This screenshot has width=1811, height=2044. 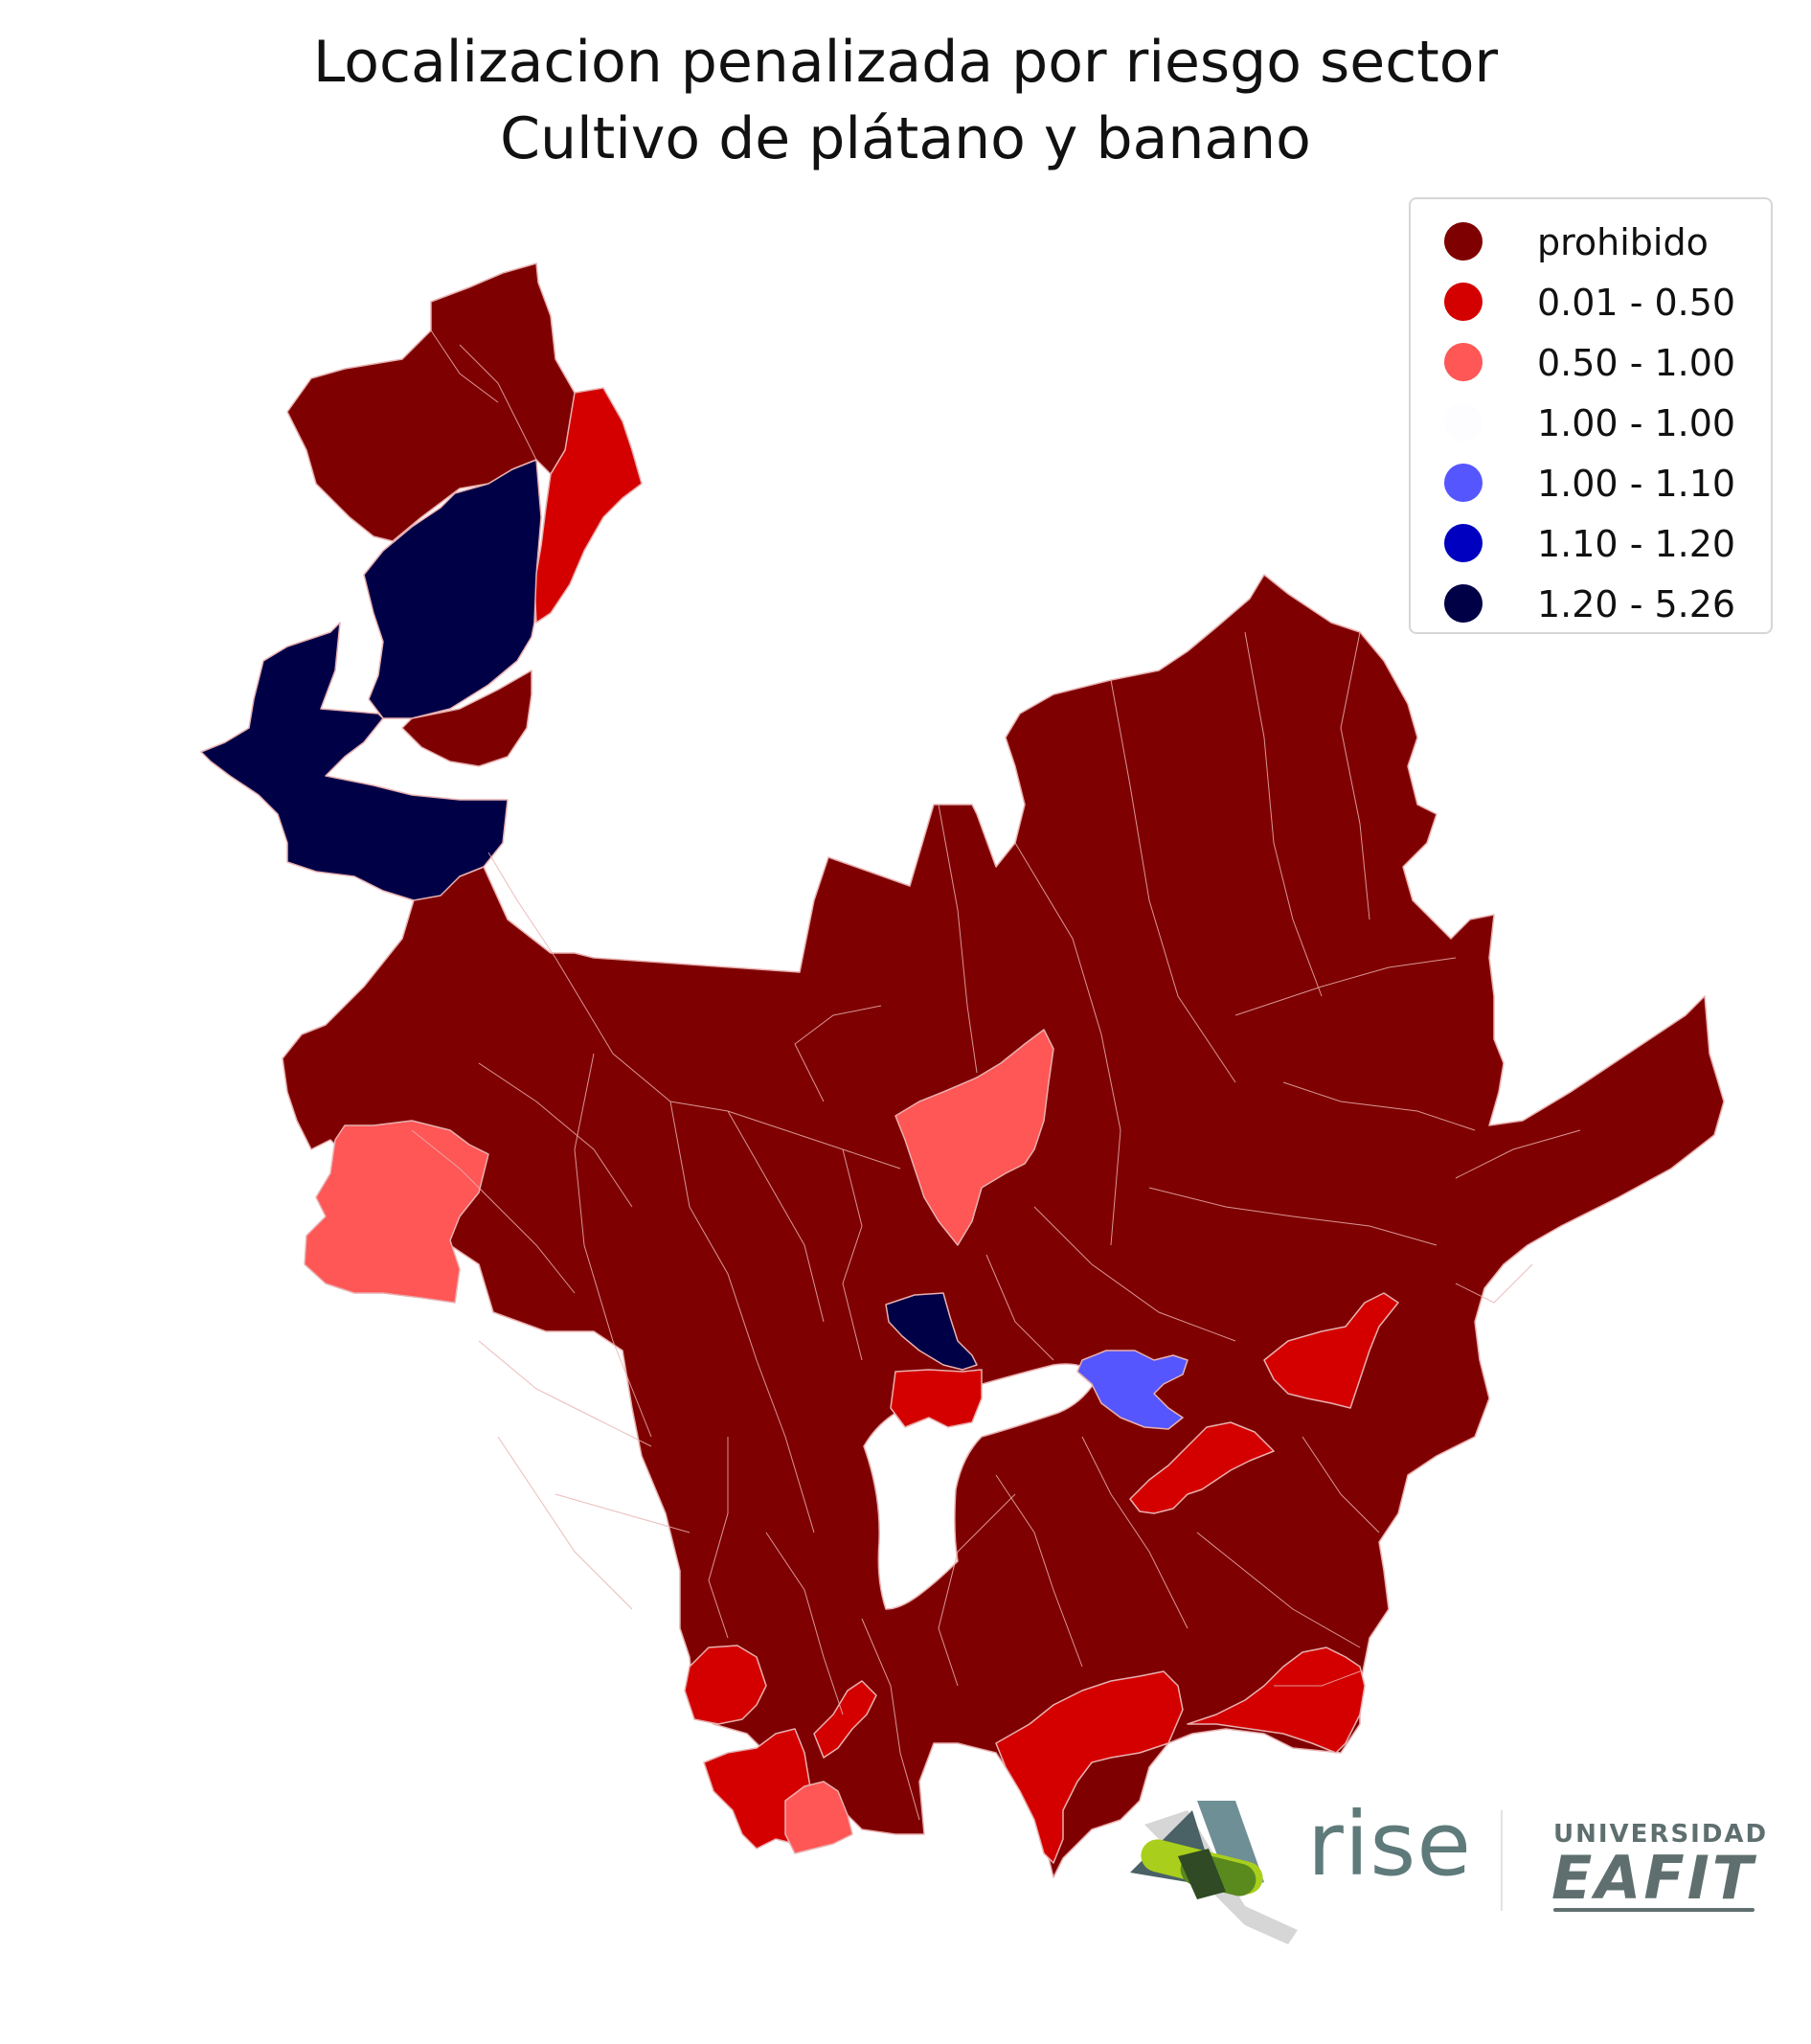 I want to click on legend-label: 1.20 - 5.26, so click(x=1636, y=604).